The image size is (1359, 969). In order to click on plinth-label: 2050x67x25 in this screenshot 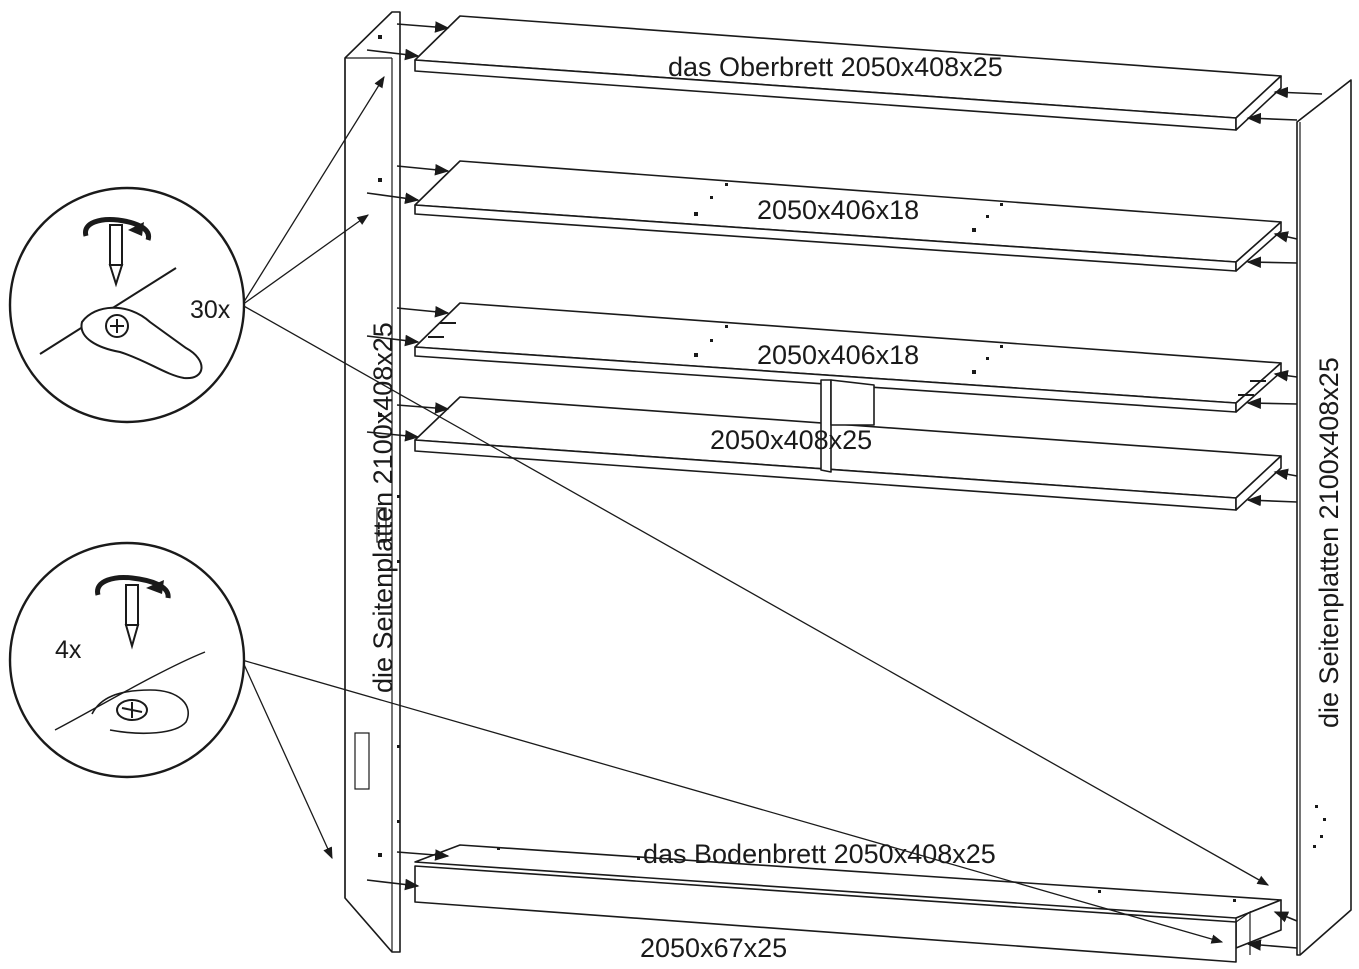, I will do `click(713, 948)`.